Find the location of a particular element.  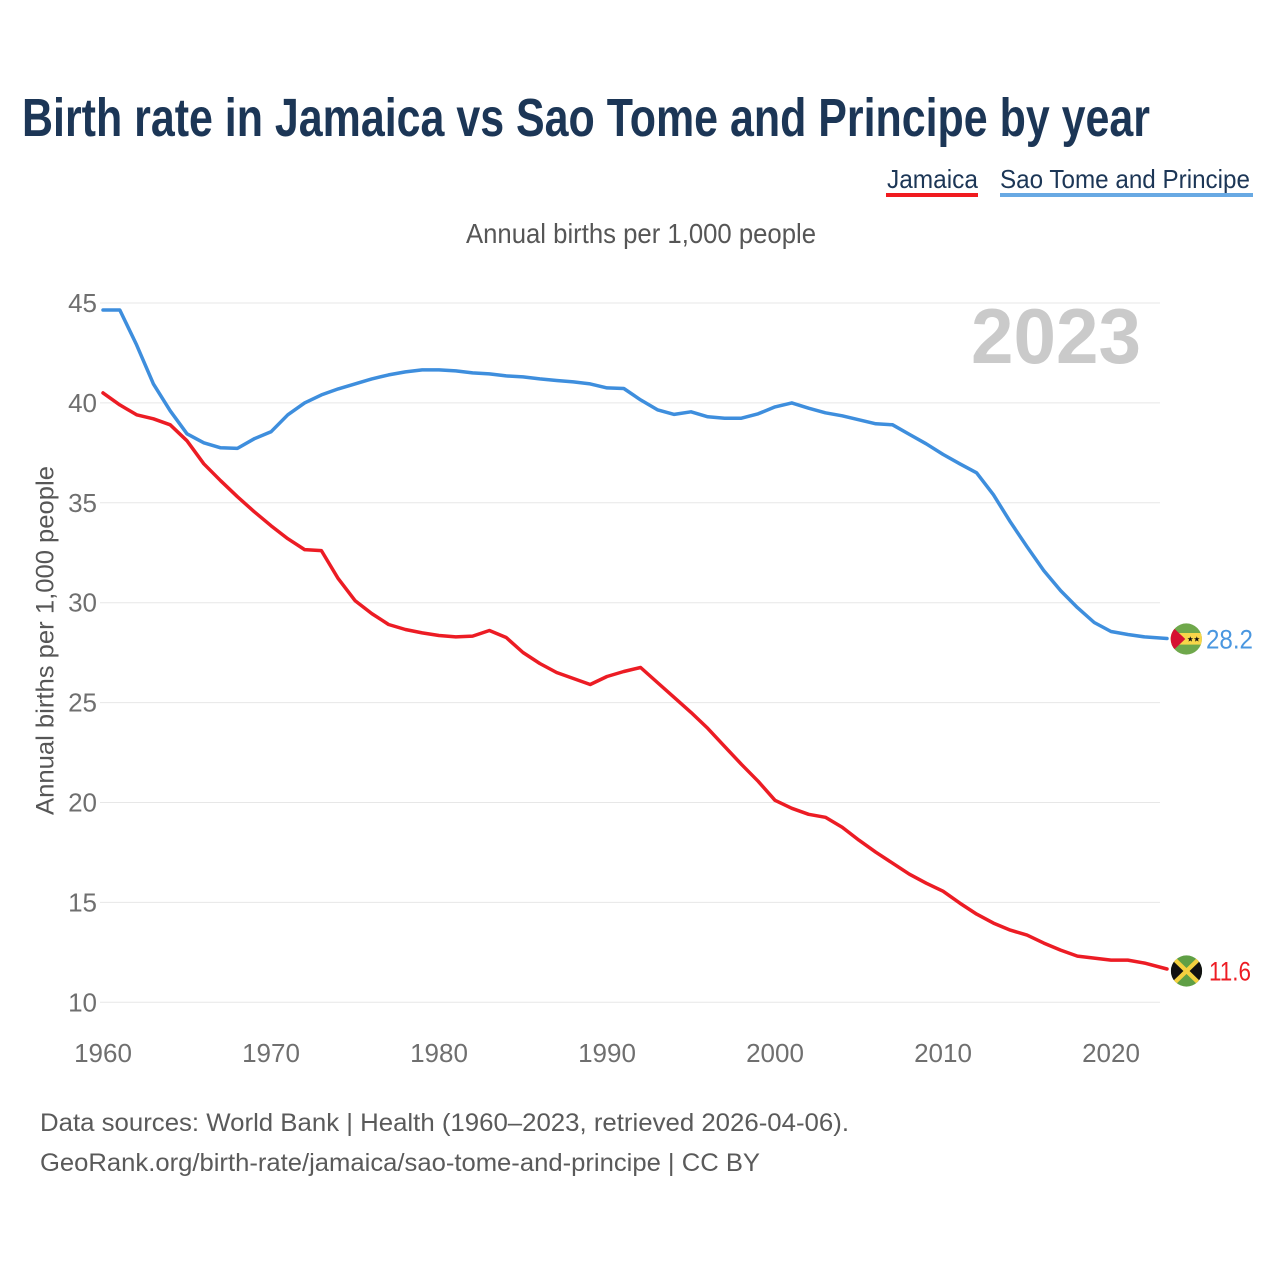

svg-text: Jamaica is located at coordinates (932, 179).